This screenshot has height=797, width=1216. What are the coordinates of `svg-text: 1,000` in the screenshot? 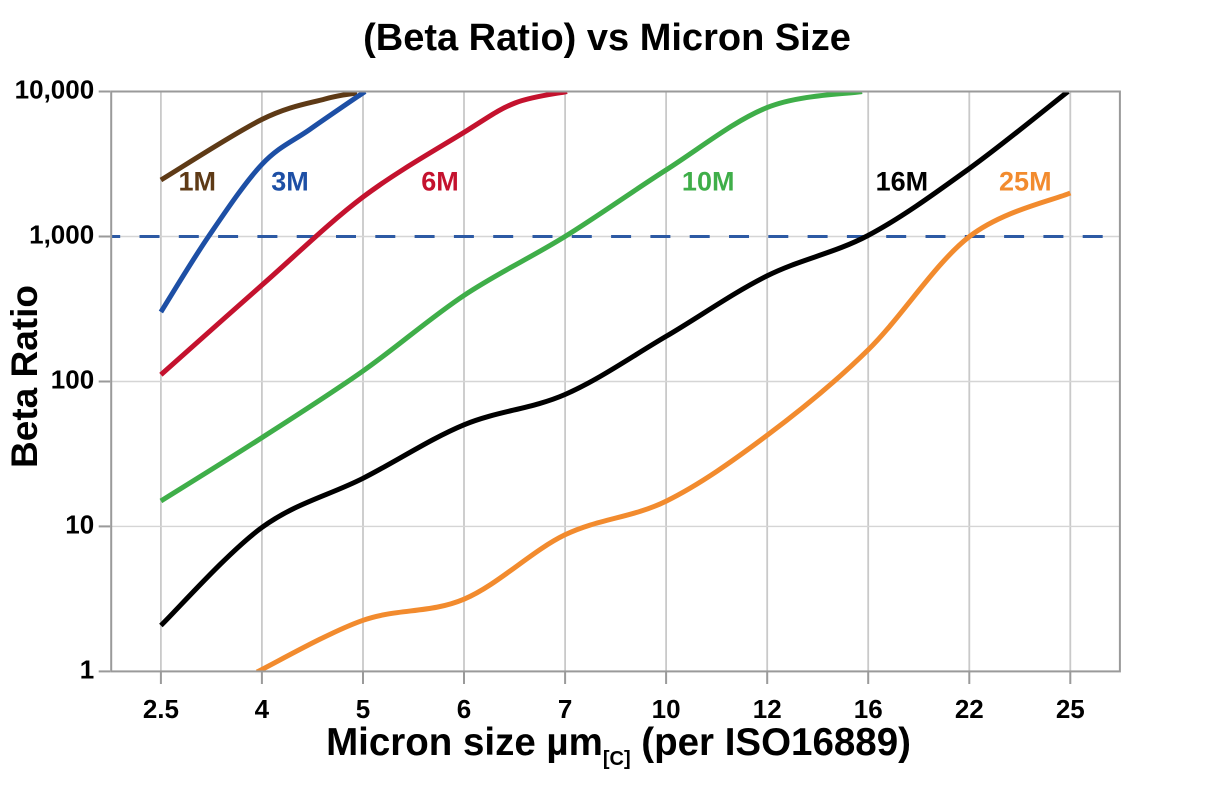 It's located at (61, 235).